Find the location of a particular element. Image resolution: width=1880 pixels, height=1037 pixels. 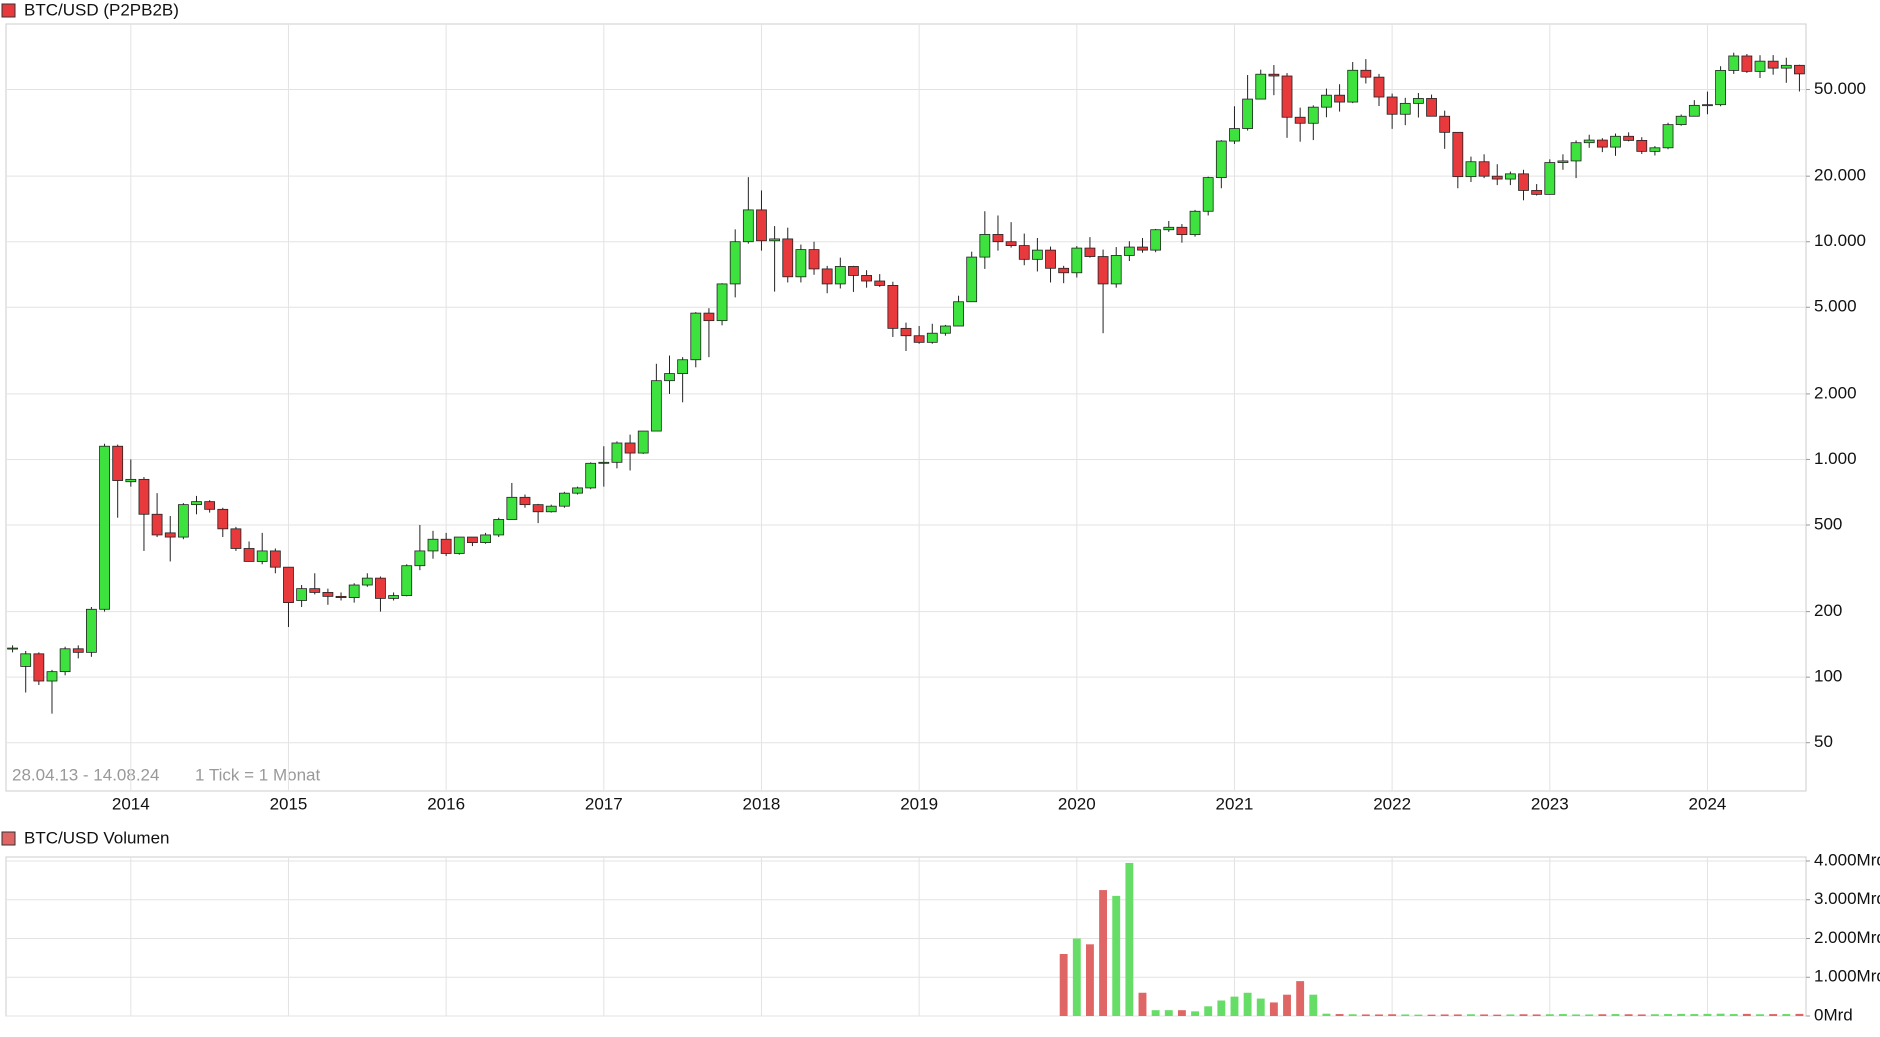

y-tick-label: 1.000 is located at coordinates (1835, 458).